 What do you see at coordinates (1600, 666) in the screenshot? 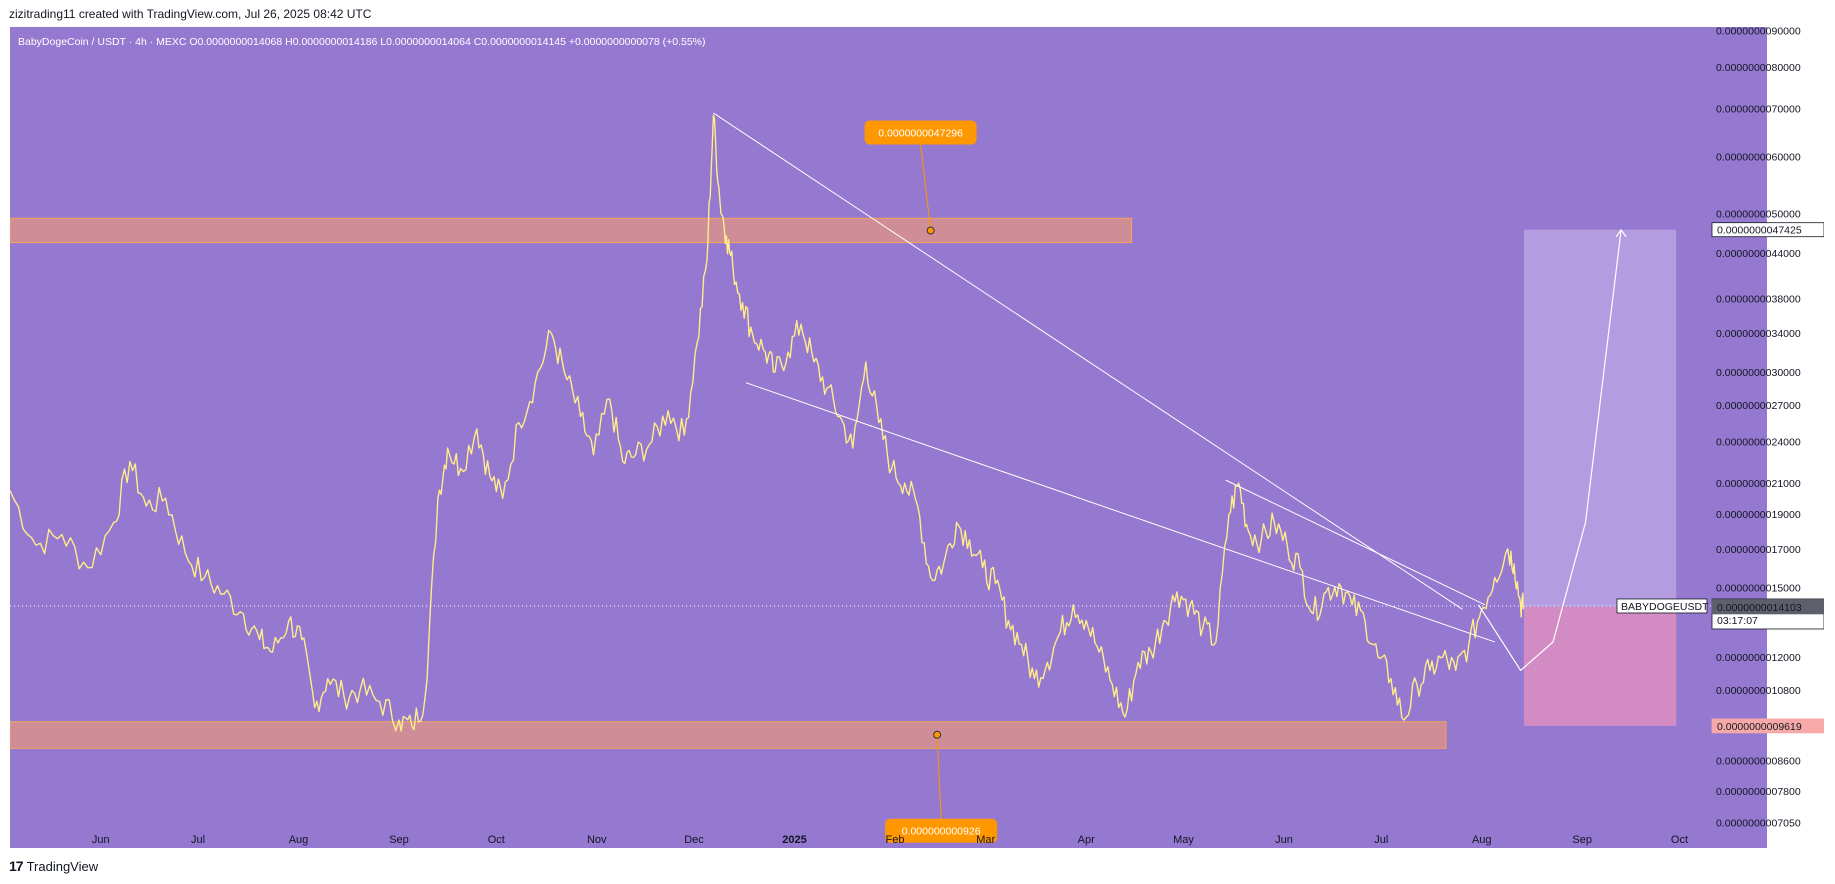
I see `position-stop-area` at bounding box center [1600, 666].